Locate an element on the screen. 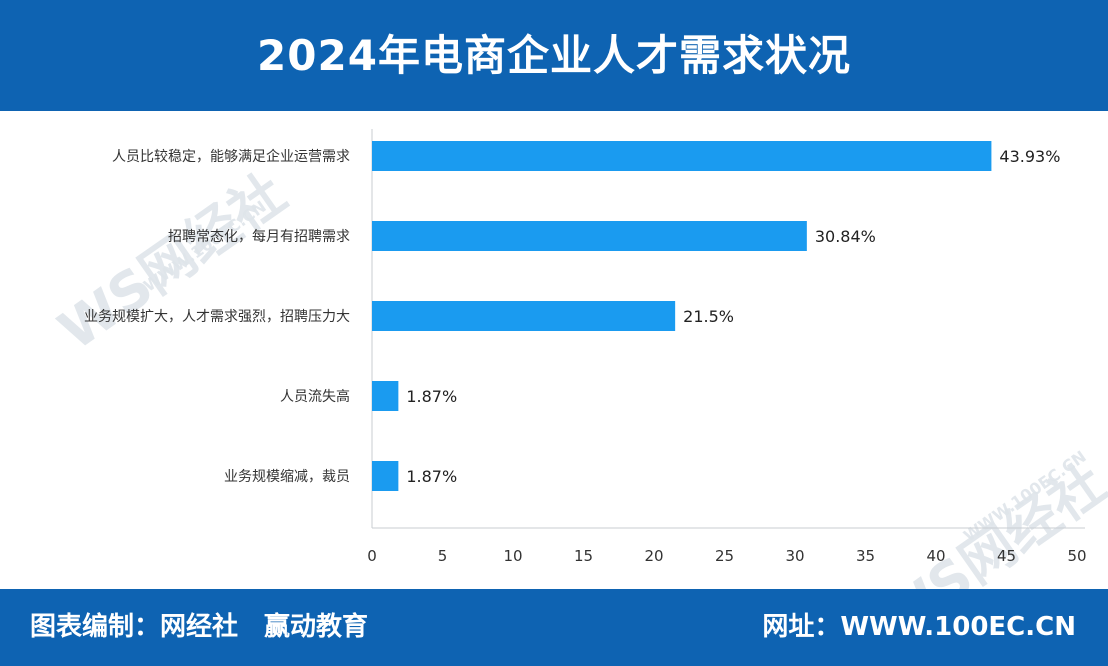 The image size is (1108, 666). data-label: 30.84% is located at coordinates (845, 236).